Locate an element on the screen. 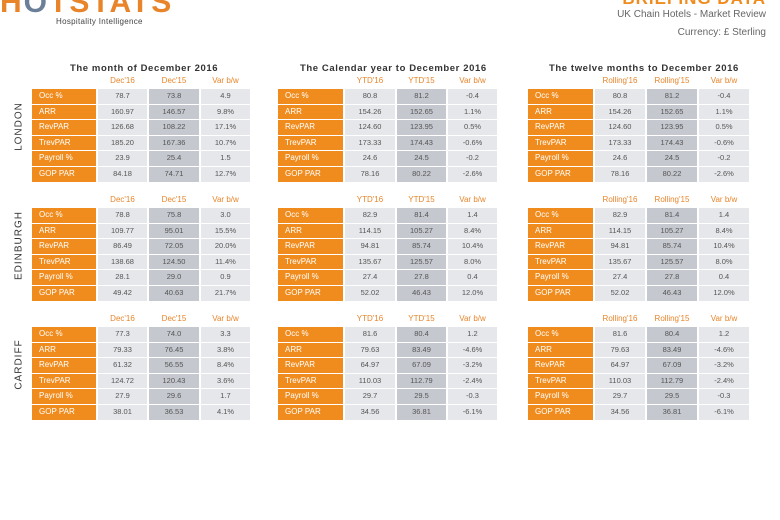 Image resolution: width=780 pixels, height=520 pixels. table-row: Payroll % 29.7 29.5 -0.3 is located at coordinates (638, 396).